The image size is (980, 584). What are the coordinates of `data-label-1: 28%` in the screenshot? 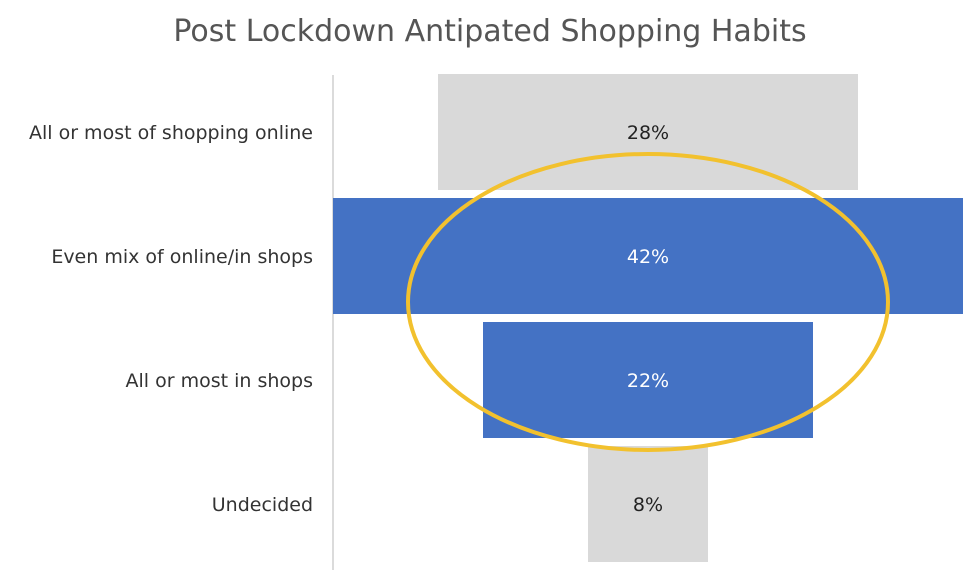 It's located at (648, 133).